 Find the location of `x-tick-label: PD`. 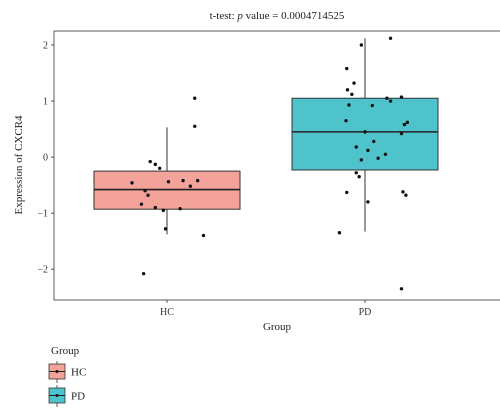

x-tick-label: PD is located at coordinates (365, 312).